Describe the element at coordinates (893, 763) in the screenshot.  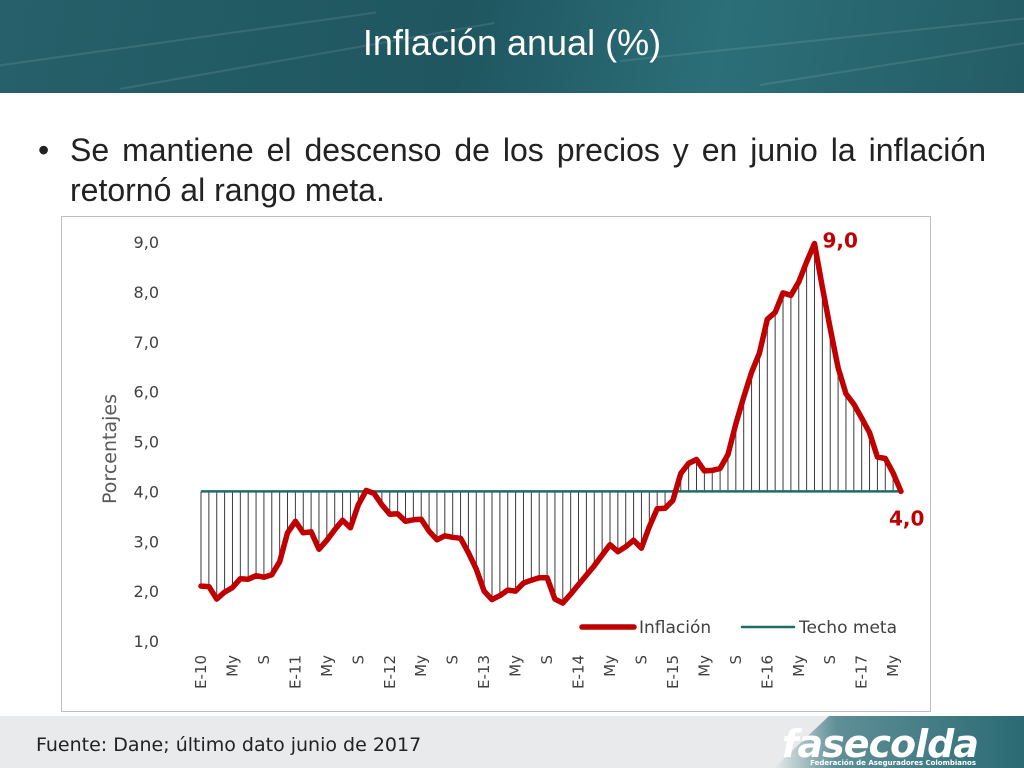
I see `logo-subtitle: Federación de Aseguradores Colombianos` at that location.